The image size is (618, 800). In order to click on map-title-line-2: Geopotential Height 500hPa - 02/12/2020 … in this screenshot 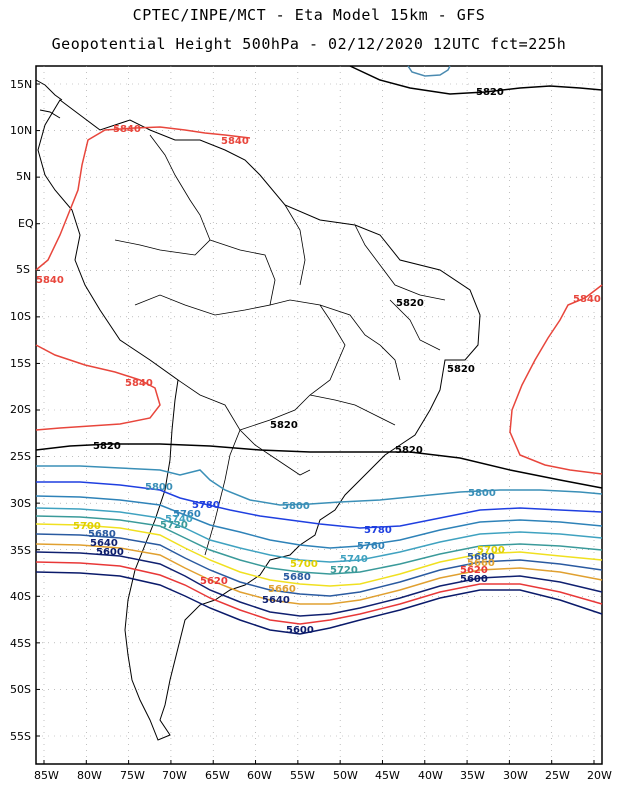, I will do `click(309, 44)`.